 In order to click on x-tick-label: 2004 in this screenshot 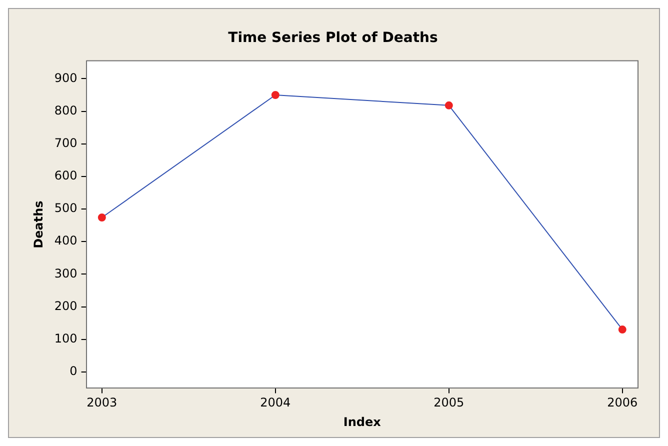, I will do `click(275, 403)`.